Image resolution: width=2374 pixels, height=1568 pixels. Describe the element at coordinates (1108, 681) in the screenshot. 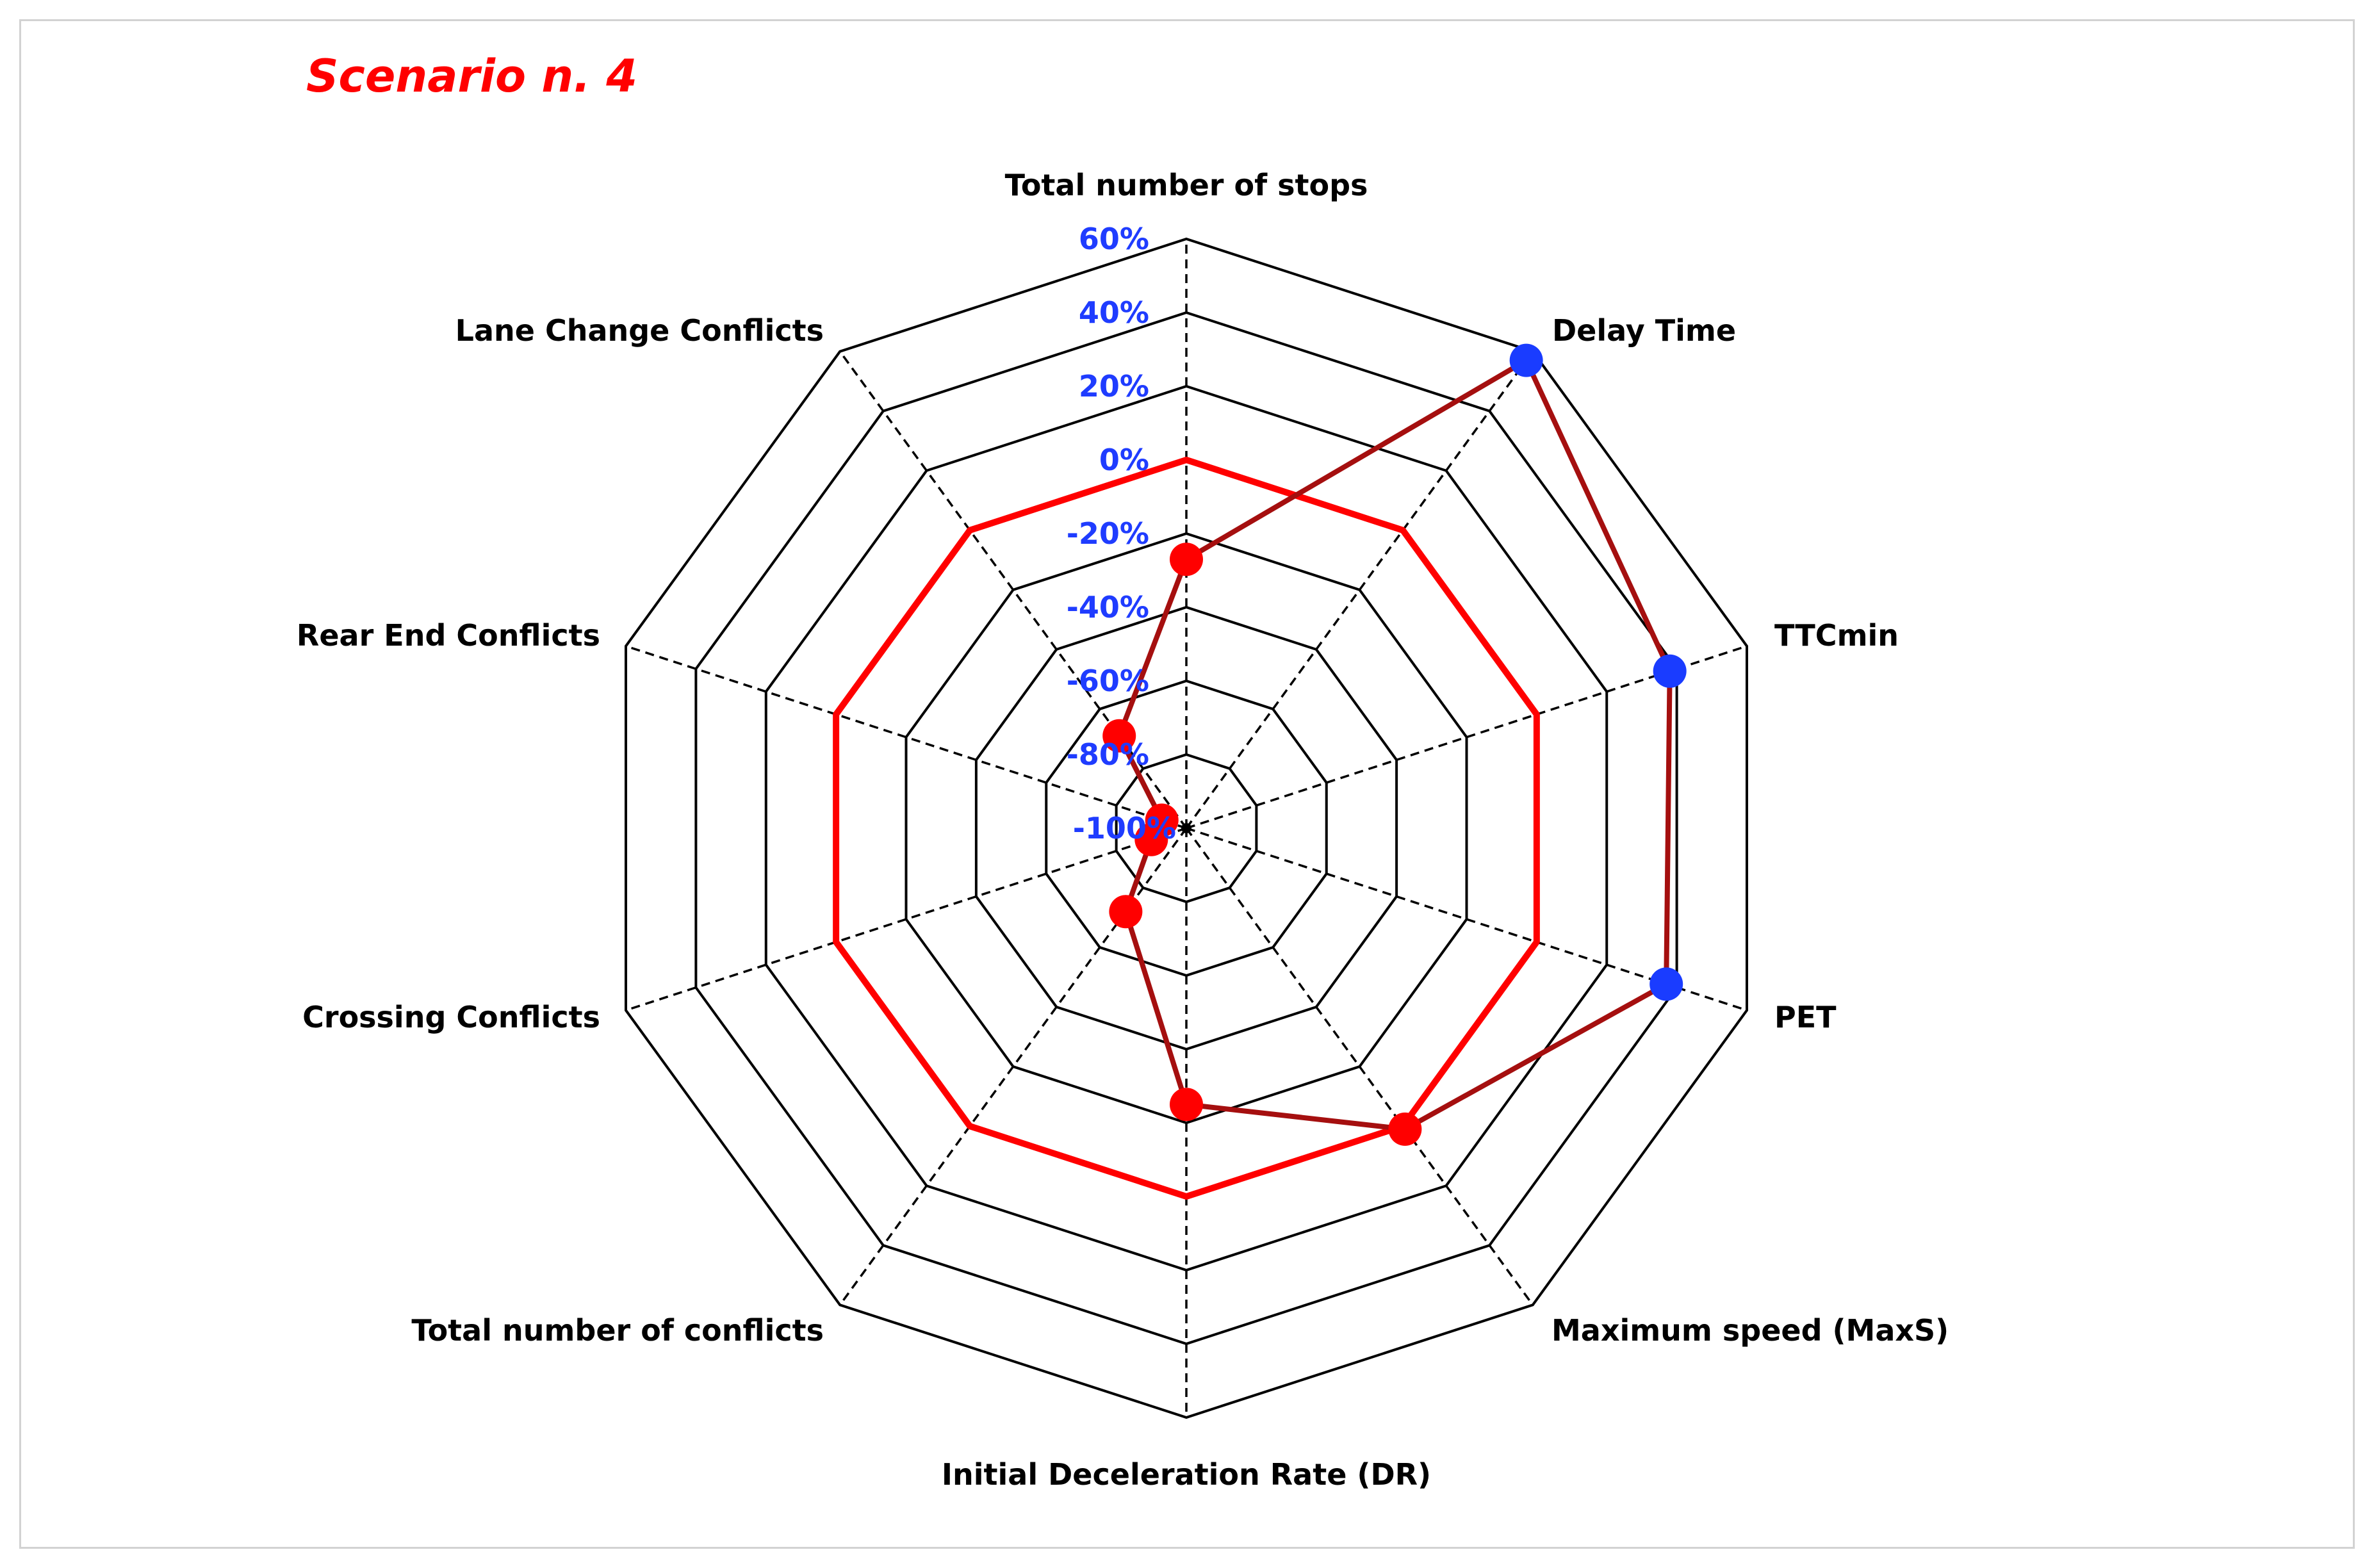

I see `tick-label: -60%` at that location.